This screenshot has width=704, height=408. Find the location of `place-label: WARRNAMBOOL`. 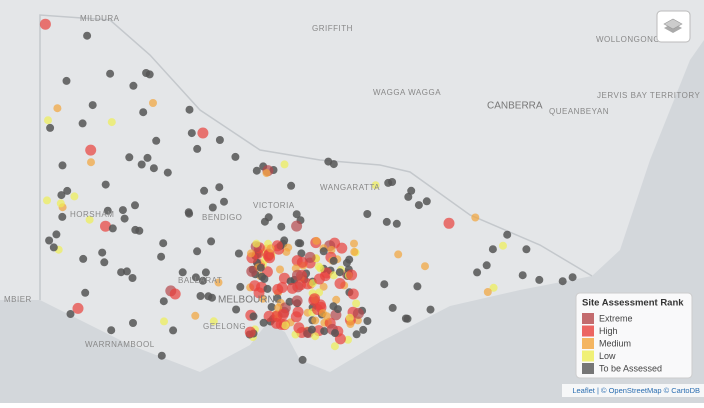

place-label: WARRNAMBOOL is located at coordinates (120, 344).